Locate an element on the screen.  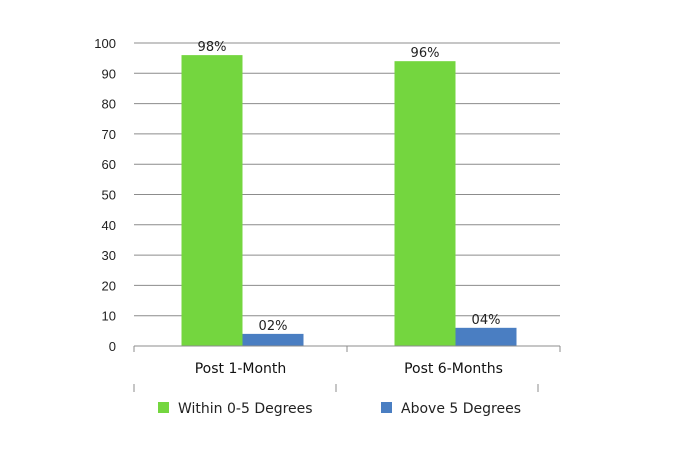
y-tick-label: 20 is located at coordinates (109, 285).